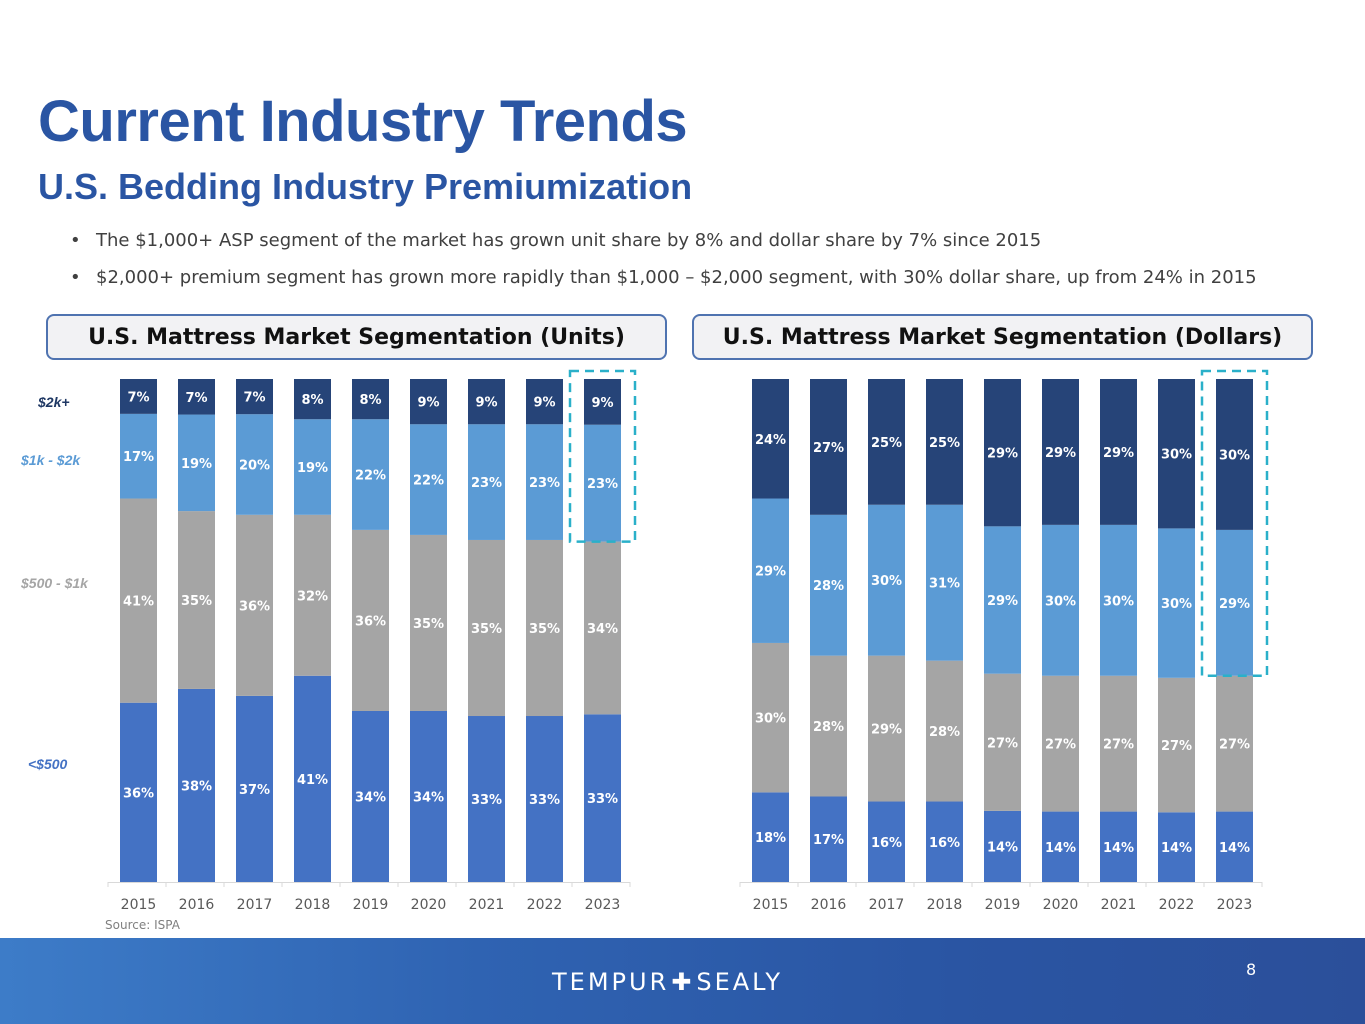 Image resolution: width=1365 pixels, height=1024 pixels. Describe the element at coordinates (1251, 969) in the screenshot. I see `page-number: 8` at that location.